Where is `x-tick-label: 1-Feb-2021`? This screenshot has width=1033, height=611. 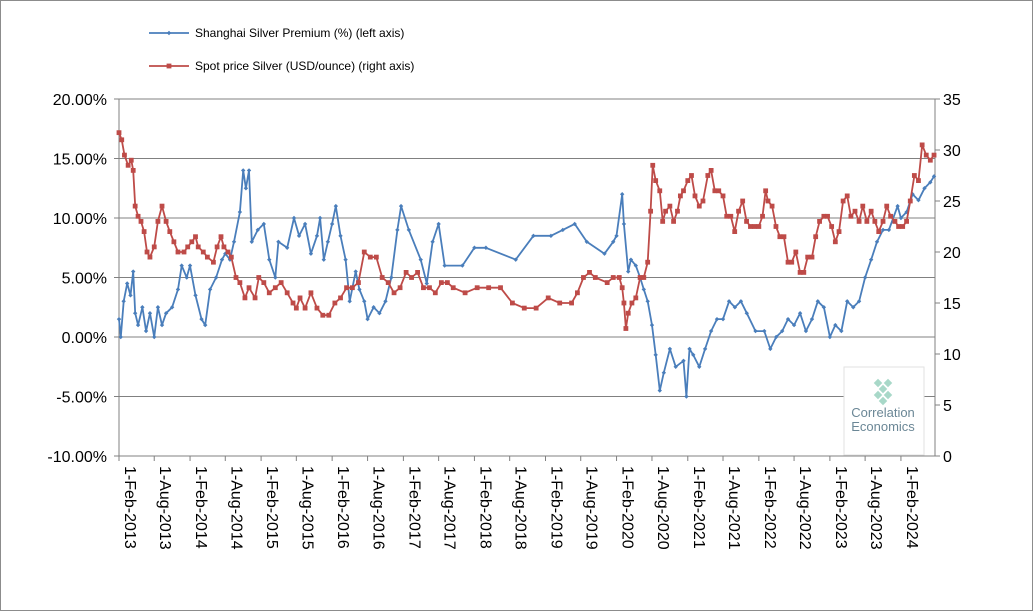
x-tick-label: 1-Feb-2021 is located at coordinates (698, 507).